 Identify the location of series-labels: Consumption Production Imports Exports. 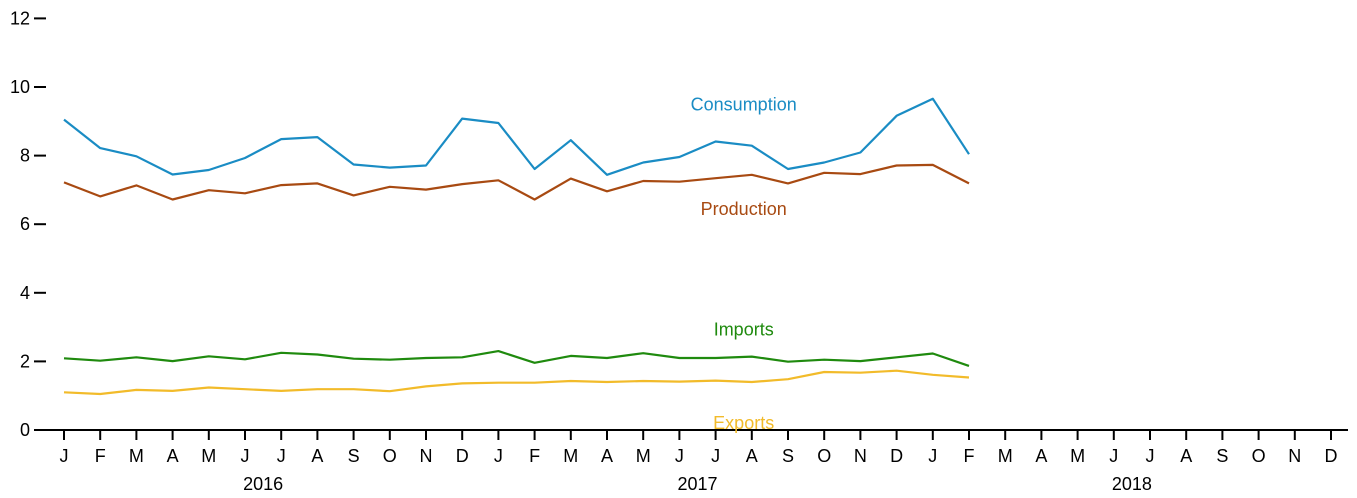
(744, 264).